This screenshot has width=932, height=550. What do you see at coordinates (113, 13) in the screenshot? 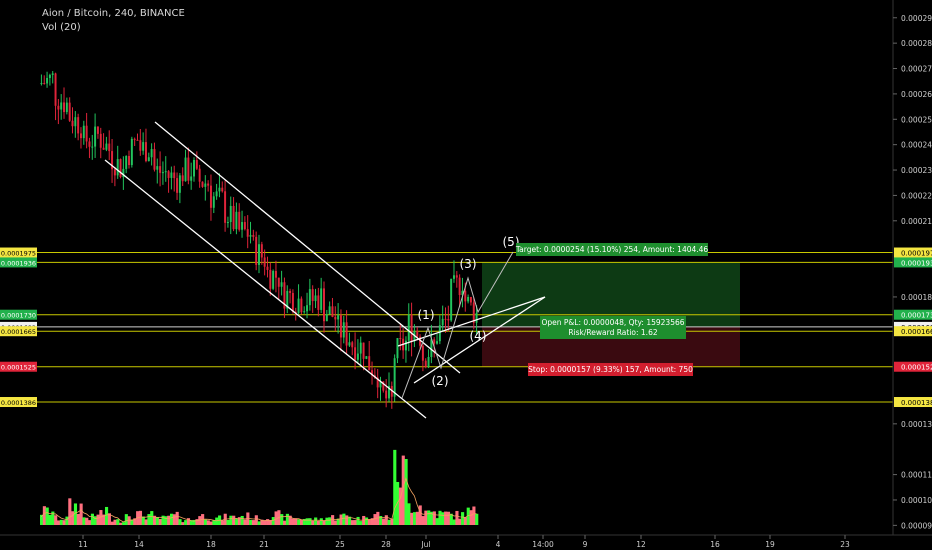
I see `symbol-title: Aion / Bitcoin, 240, BINANCE` at bounding box center [113, 13].